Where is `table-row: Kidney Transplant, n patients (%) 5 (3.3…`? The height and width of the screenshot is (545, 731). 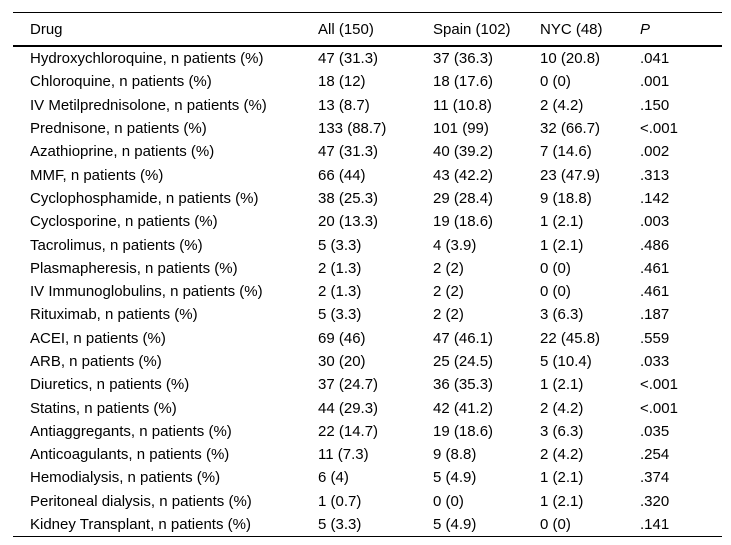 table-row: Kidney Transplant, n patients (%) 5 (3.3… is located at coordinates (367, 525).